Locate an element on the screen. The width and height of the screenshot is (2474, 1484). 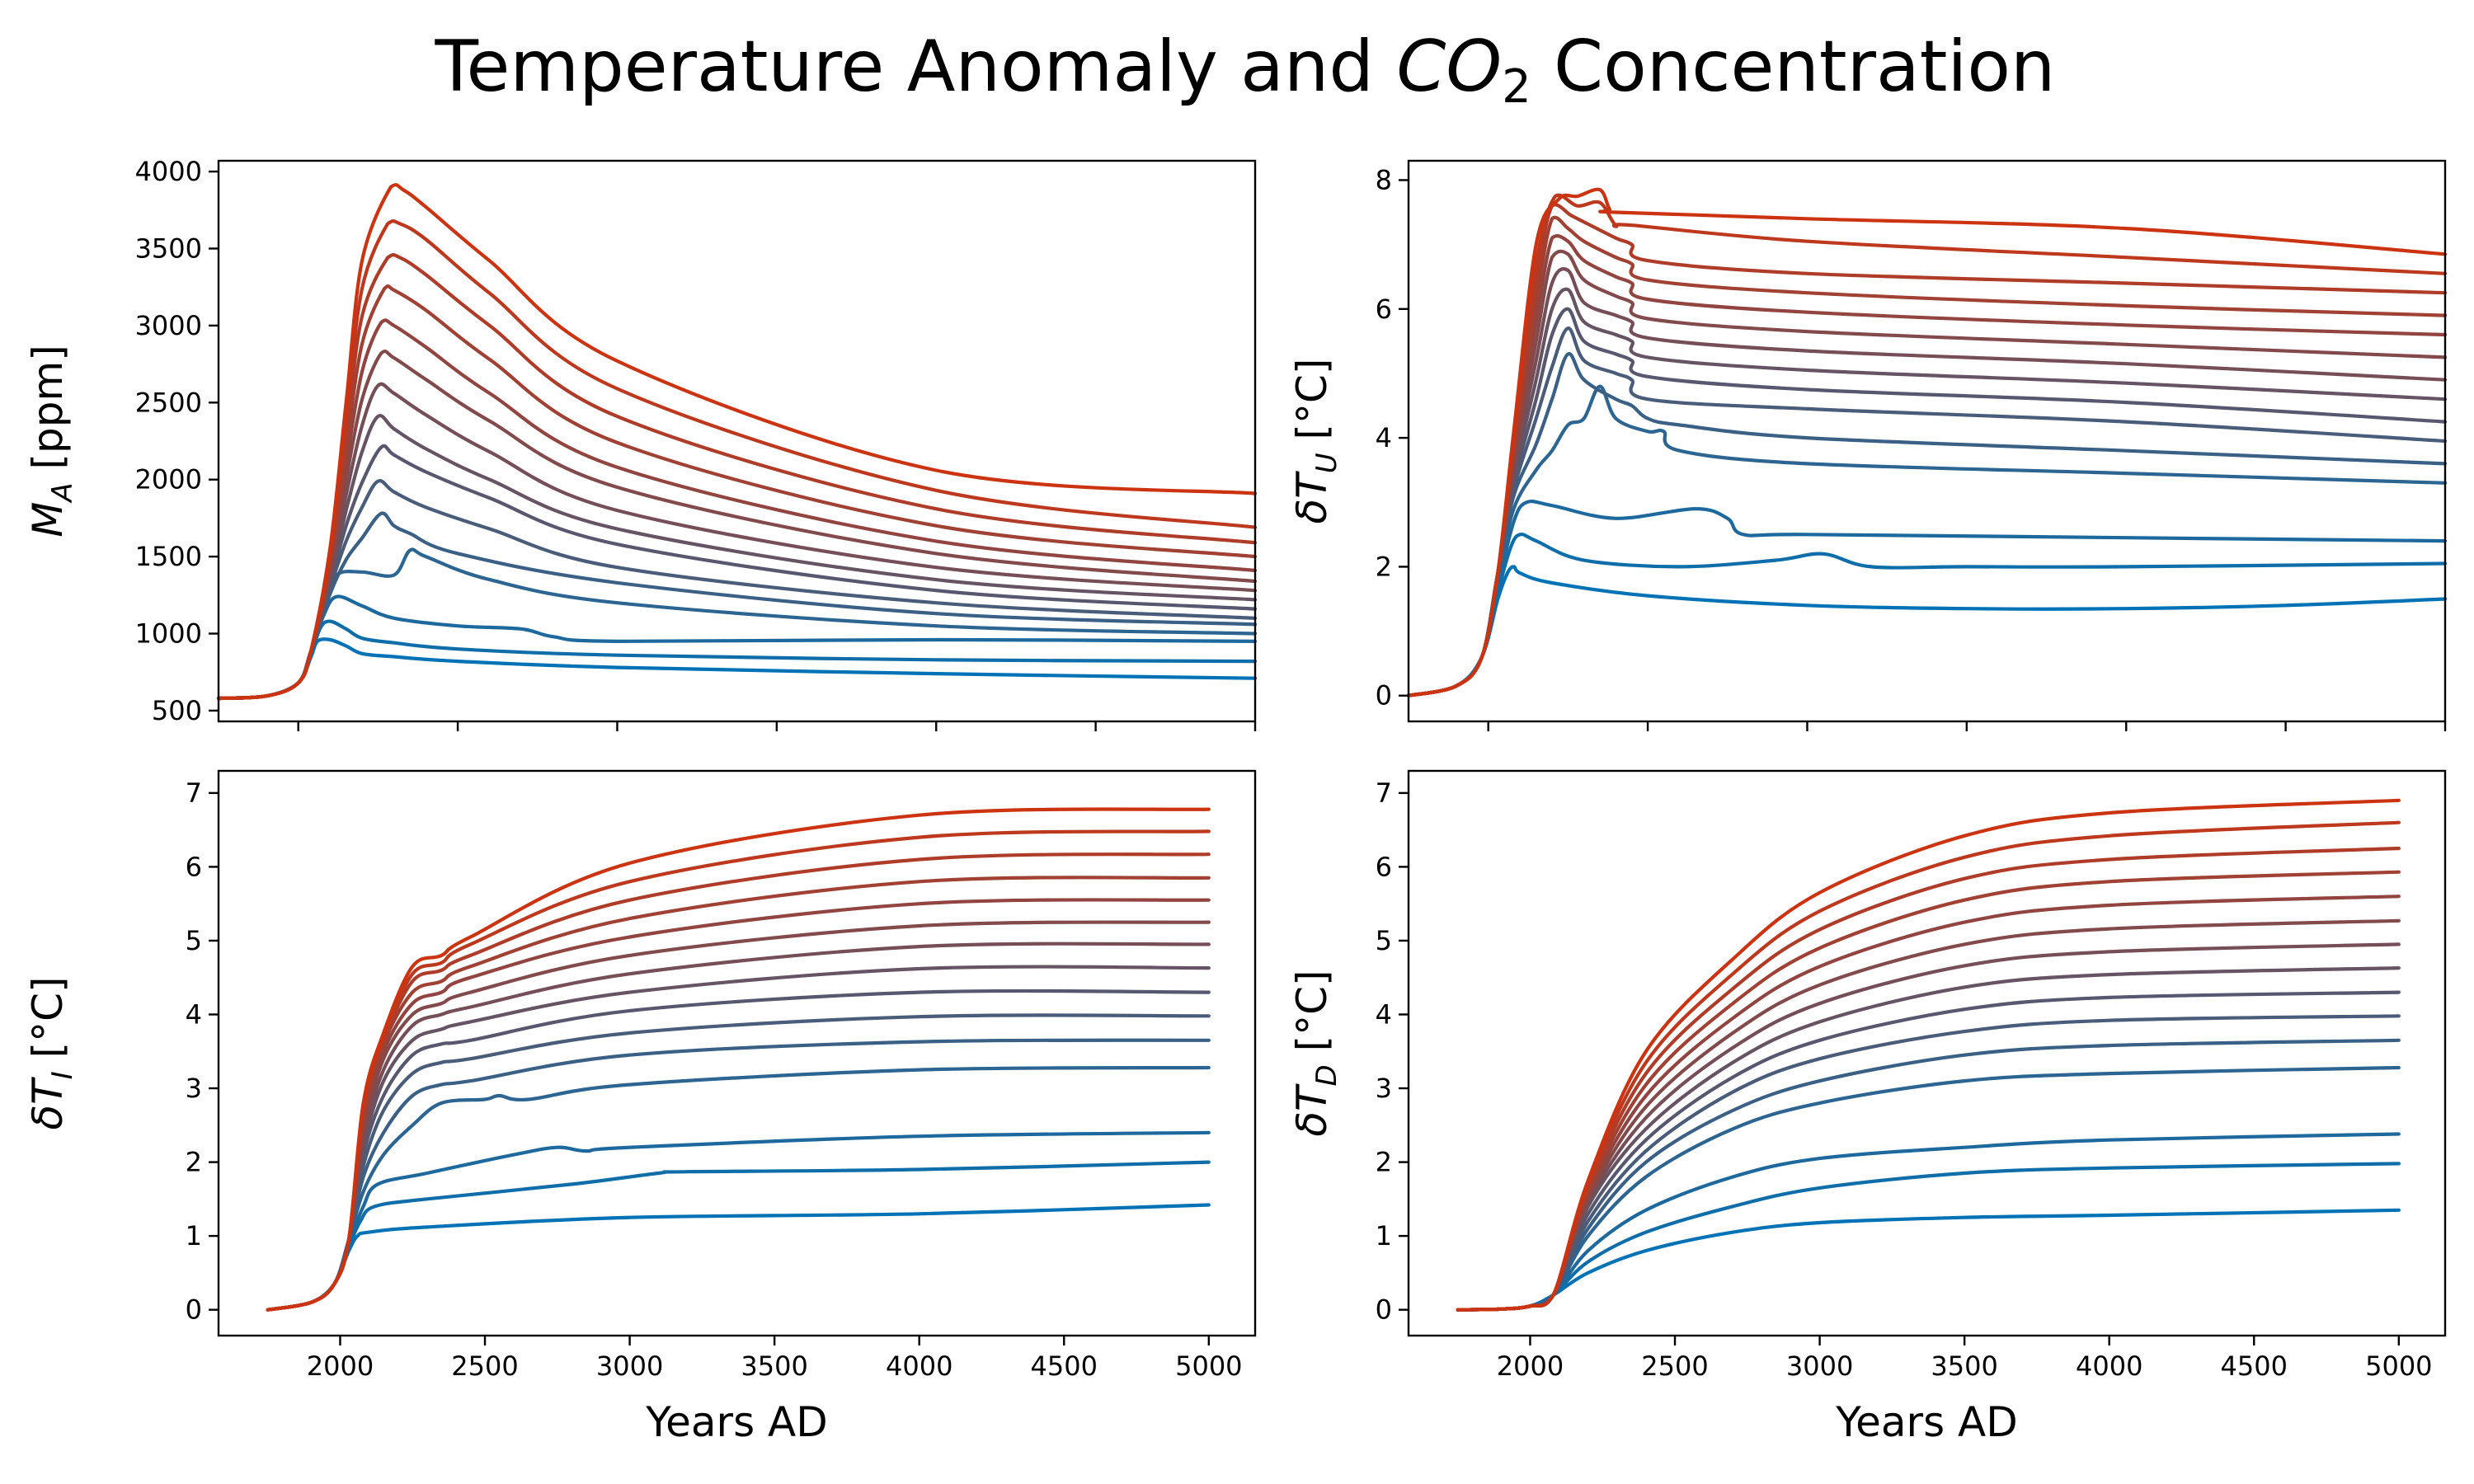
y-tick-label: 3500 is located at coordinates (168, 248).